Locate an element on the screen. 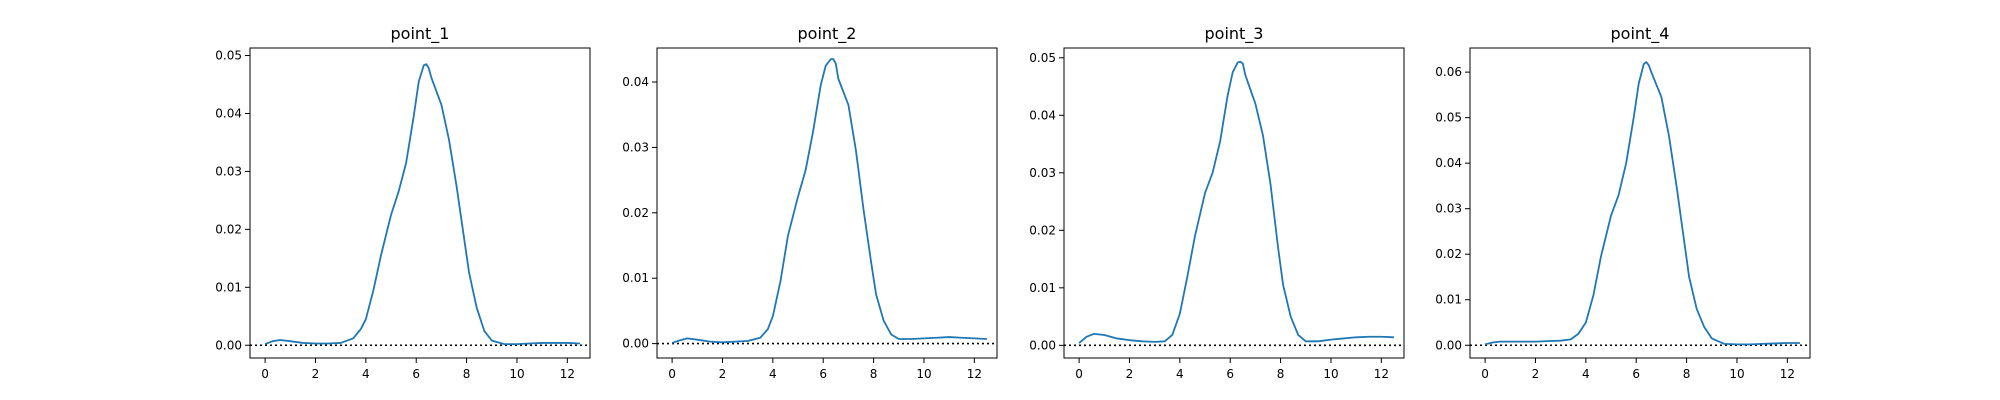 This screenshot has width=2000, height=400. chart-title: point_4 is located at coordinates (1640, 34).